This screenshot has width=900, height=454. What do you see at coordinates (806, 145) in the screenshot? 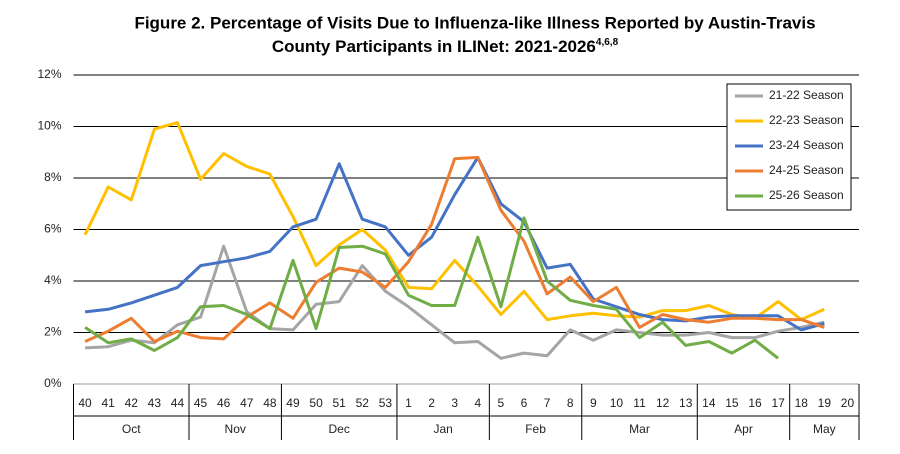
I see `legend-label: 23-24 Season` at bounding box center [806, 145].